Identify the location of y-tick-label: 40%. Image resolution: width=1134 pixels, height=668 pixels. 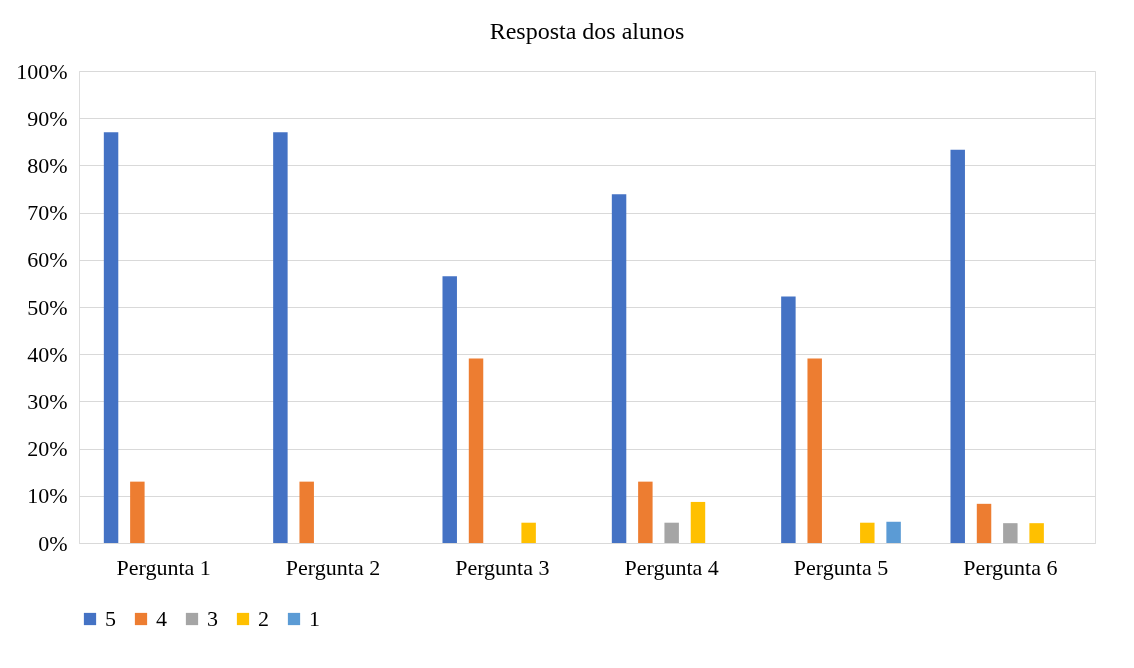
(47, 354).